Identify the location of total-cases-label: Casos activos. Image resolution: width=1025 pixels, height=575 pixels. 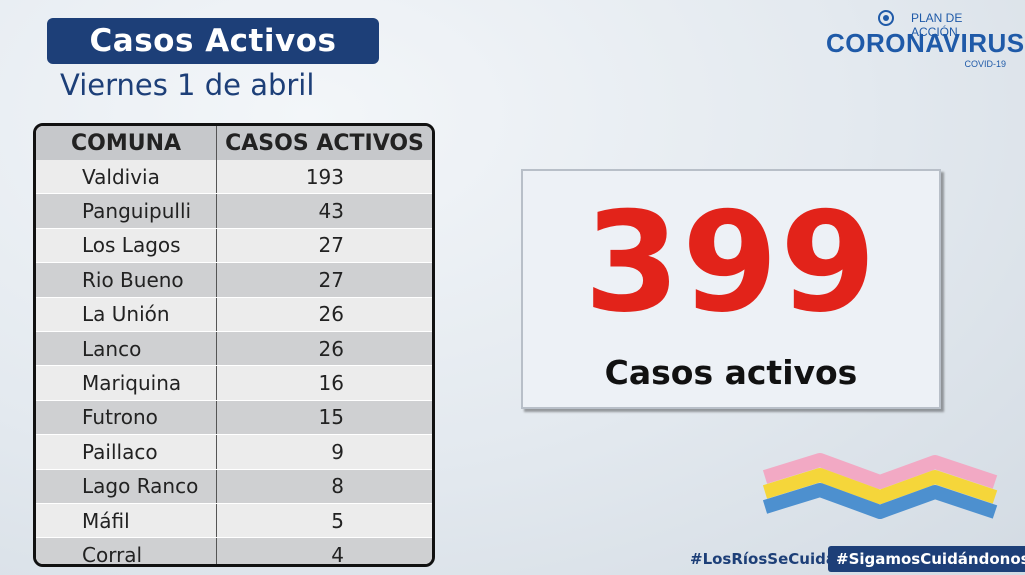
(731, 372).